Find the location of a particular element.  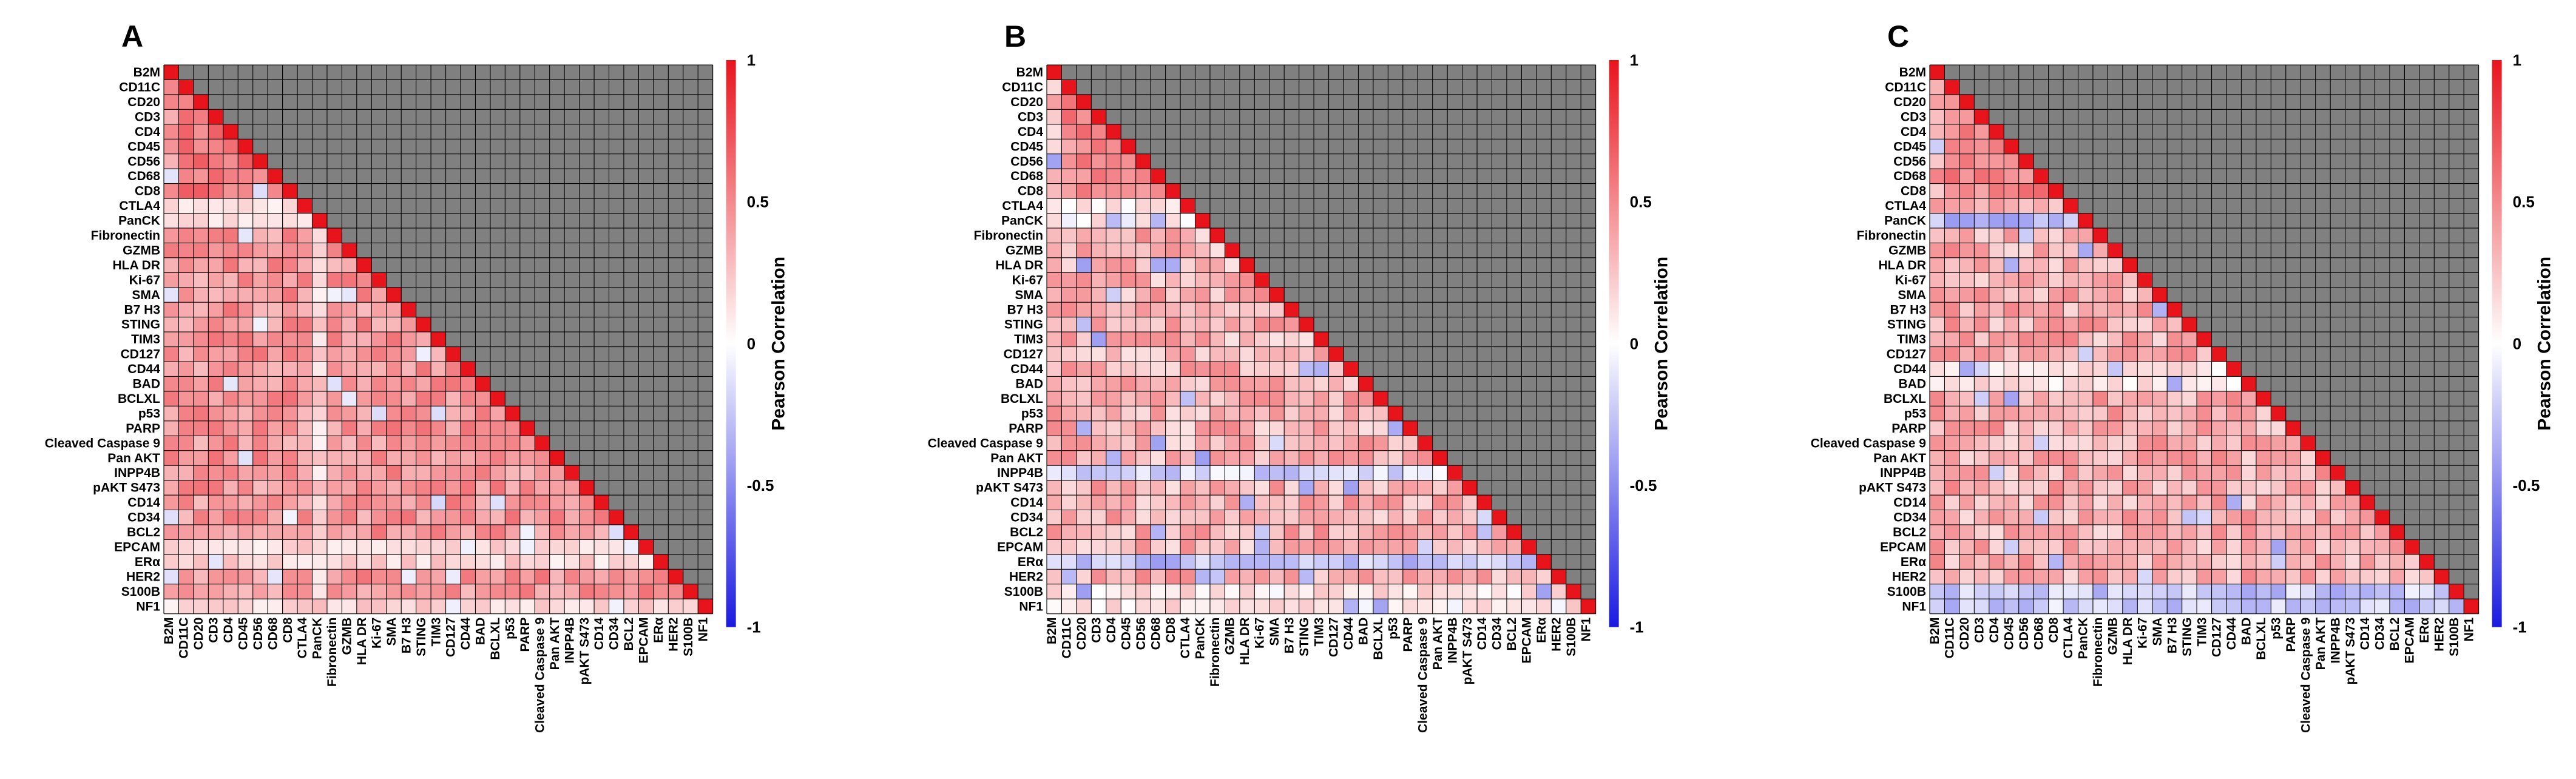

column-label: B2M is located at coordinates (169, 631).